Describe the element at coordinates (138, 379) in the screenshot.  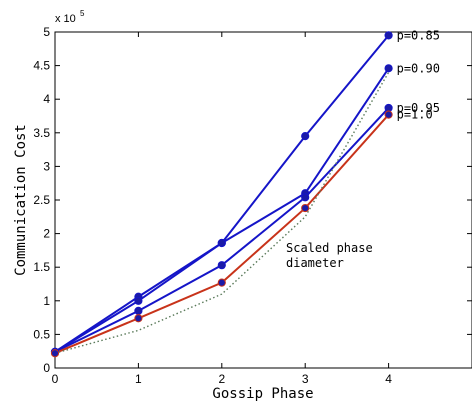
I see `x-tick-label: 1` at that location.